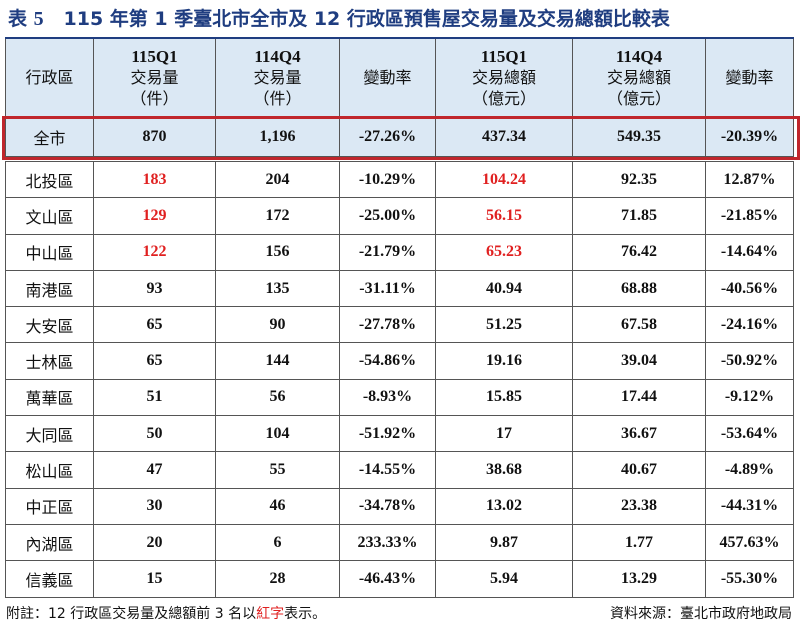 This screenshot has width=800, height=627. I want to click on volume-change-cell: 233.33%, so click(387, 542).